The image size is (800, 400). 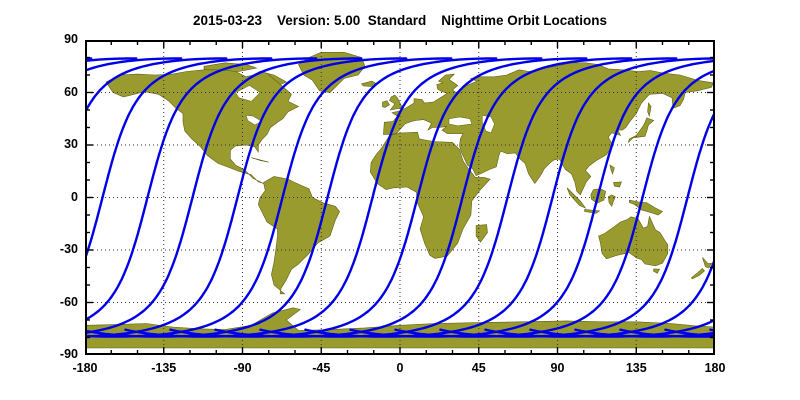 What do you see at coordinates (298, 235) in the screenshot?
I see `landmass-south-america` at bounding box center [298, 235].